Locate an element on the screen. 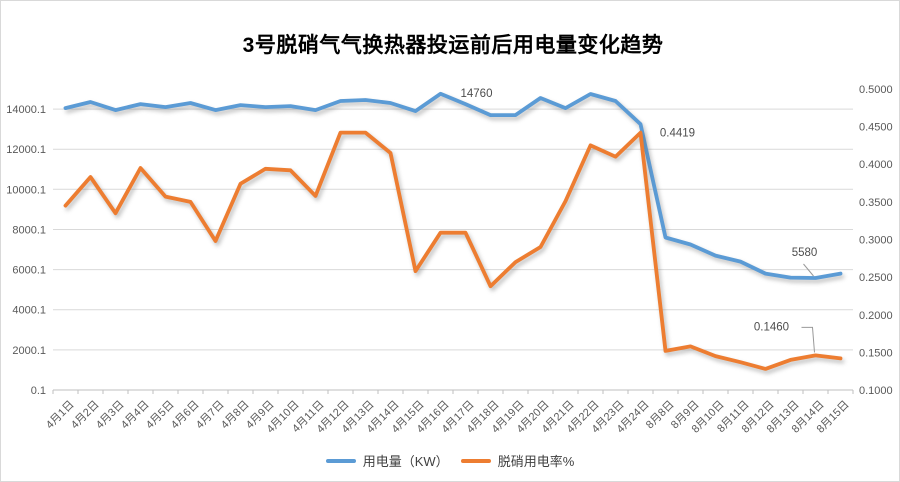 This screenshot has width=900, height=482. legend-item-denitration-power-rate: 脱硝用电率% is located at coordinates (517, 460).